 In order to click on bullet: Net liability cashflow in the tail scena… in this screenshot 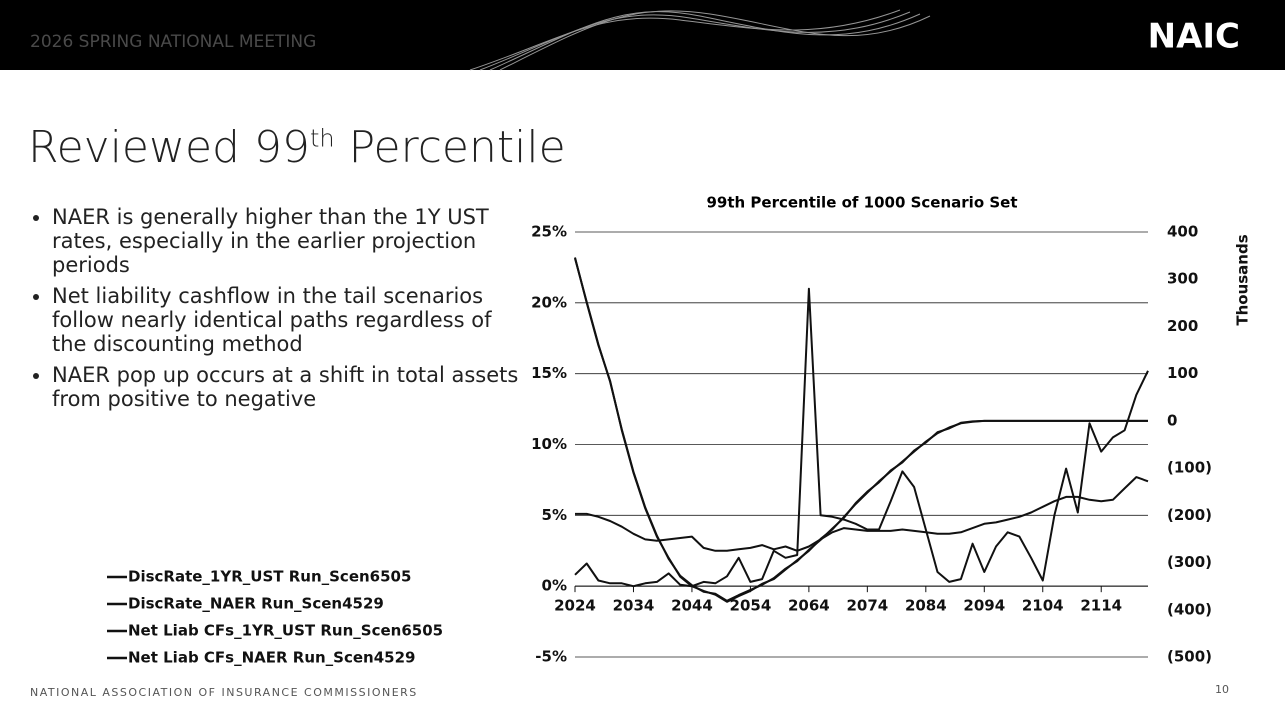, I will do `click(287, 320)`.